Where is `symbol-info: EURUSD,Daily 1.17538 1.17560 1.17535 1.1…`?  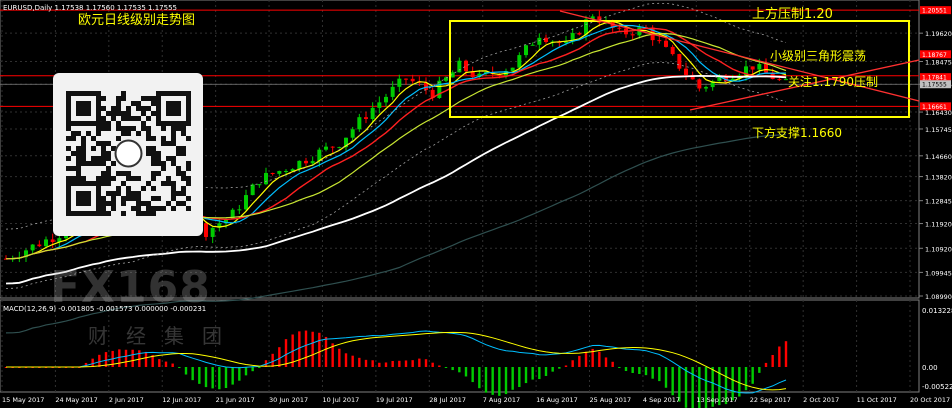 symbol-info: EURUSD,Daily 1.17538 1.17560 1.17535 1.1… is located at coordinates (90, 8).